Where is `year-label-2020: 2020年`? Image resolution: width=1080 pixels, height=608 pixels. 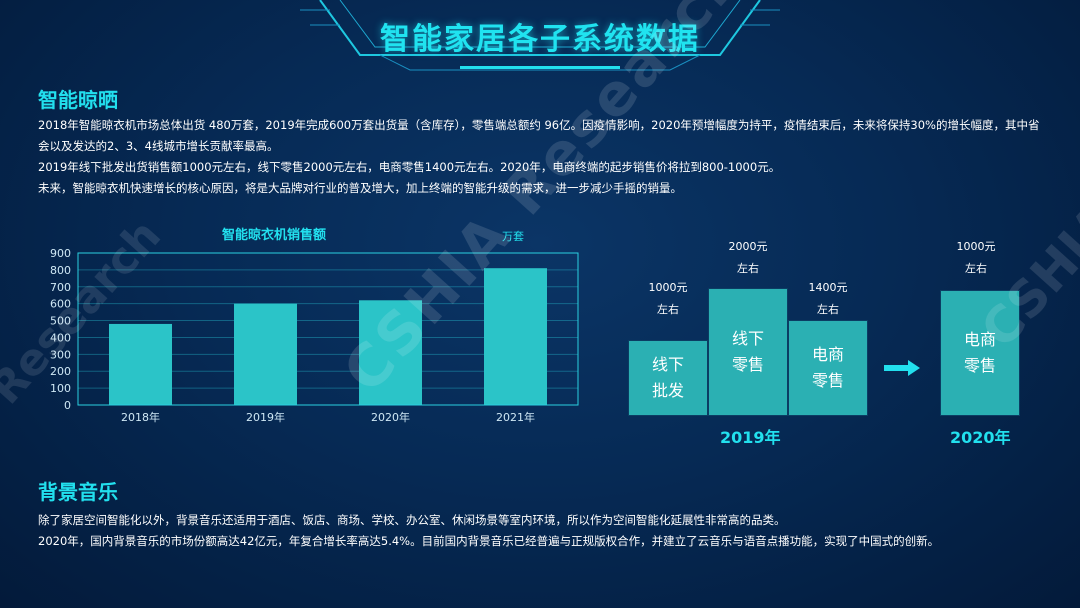 year-label-2020: 2020年 is located at coordinates (980, 437).